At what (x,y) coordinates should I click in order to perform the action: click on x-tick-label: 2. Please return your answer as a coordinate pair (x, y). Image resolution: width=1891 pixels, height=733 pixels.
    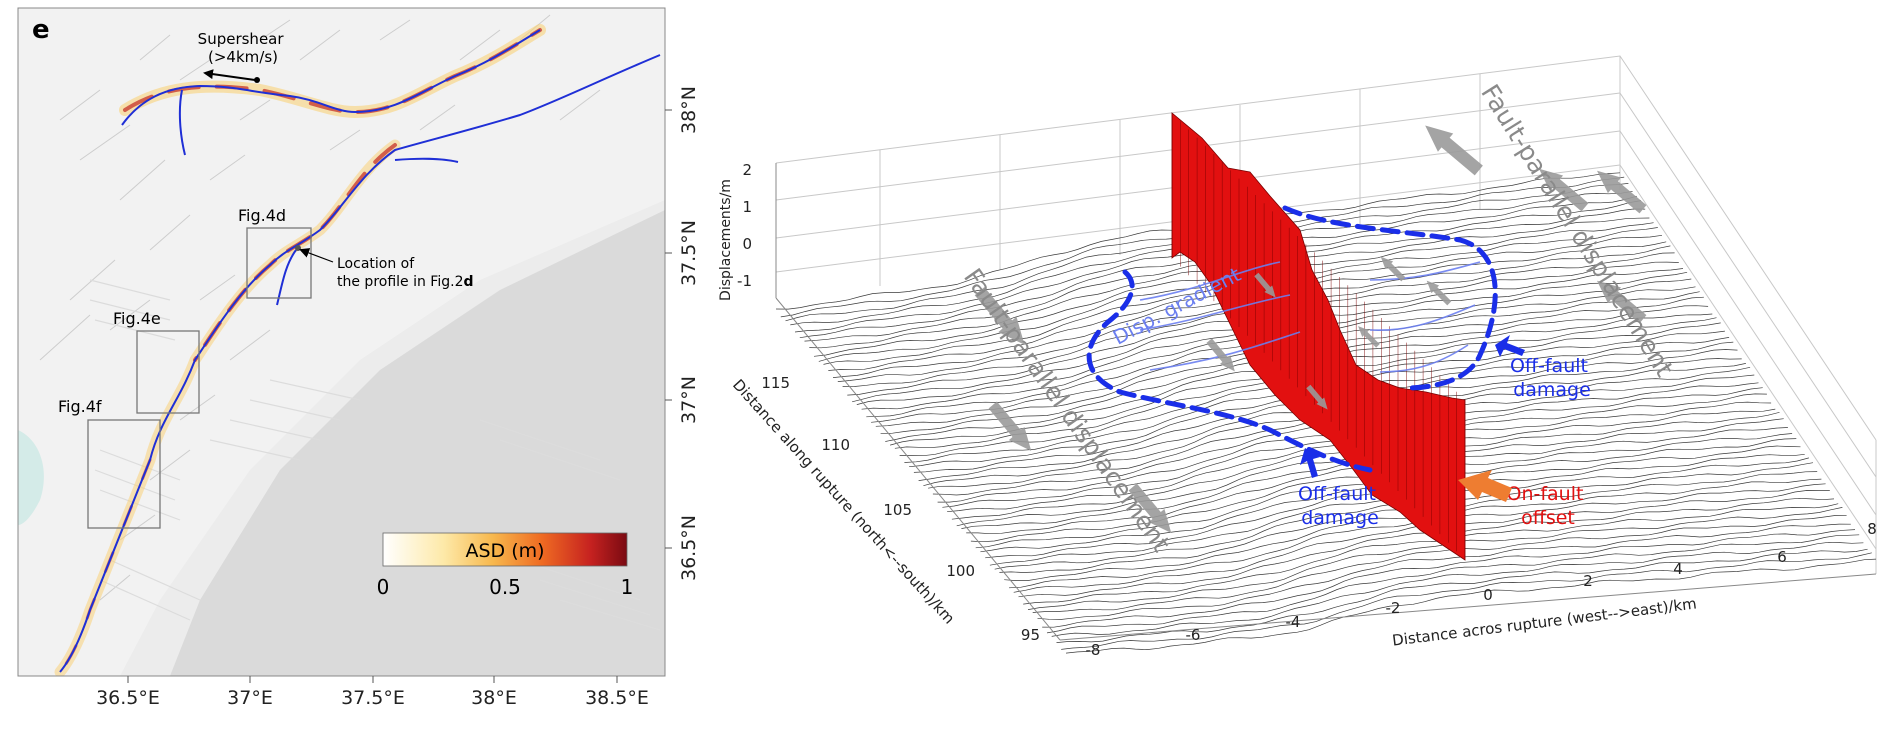
    Looking at the image, I should click on (1588, 581).